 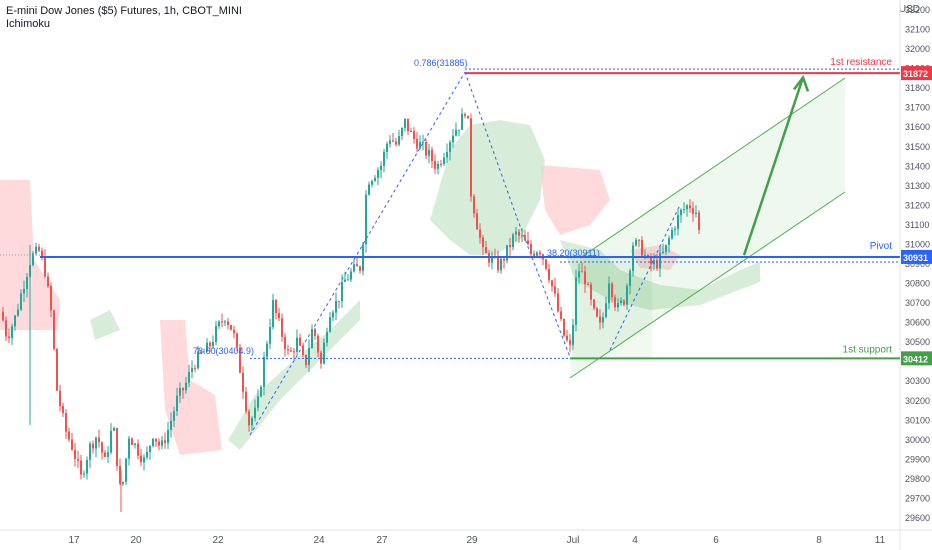 What do you see at coordinates (917, 342) in the screenshot?
I see `y-tick-label: 30500` at bounding box center [917, 342].